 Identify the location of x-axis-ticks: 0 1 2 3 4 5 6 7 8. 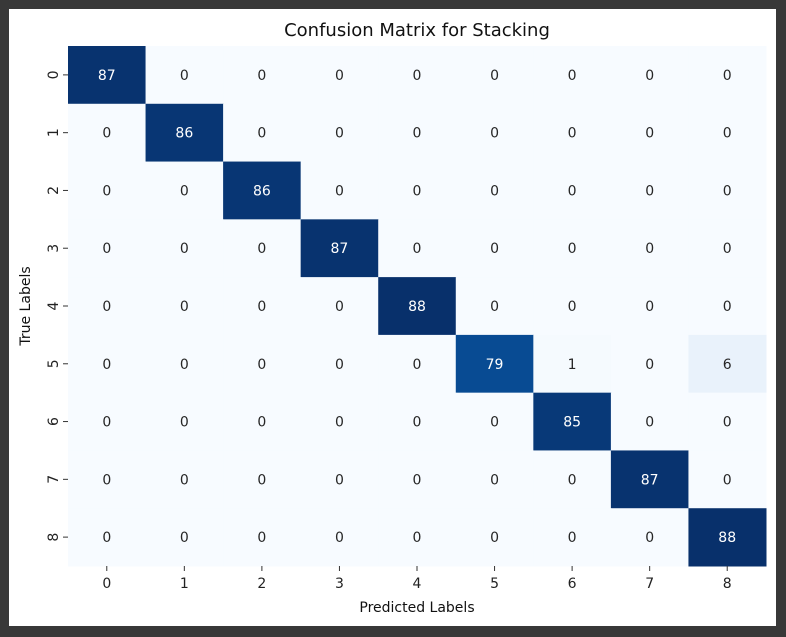
(417, 579).